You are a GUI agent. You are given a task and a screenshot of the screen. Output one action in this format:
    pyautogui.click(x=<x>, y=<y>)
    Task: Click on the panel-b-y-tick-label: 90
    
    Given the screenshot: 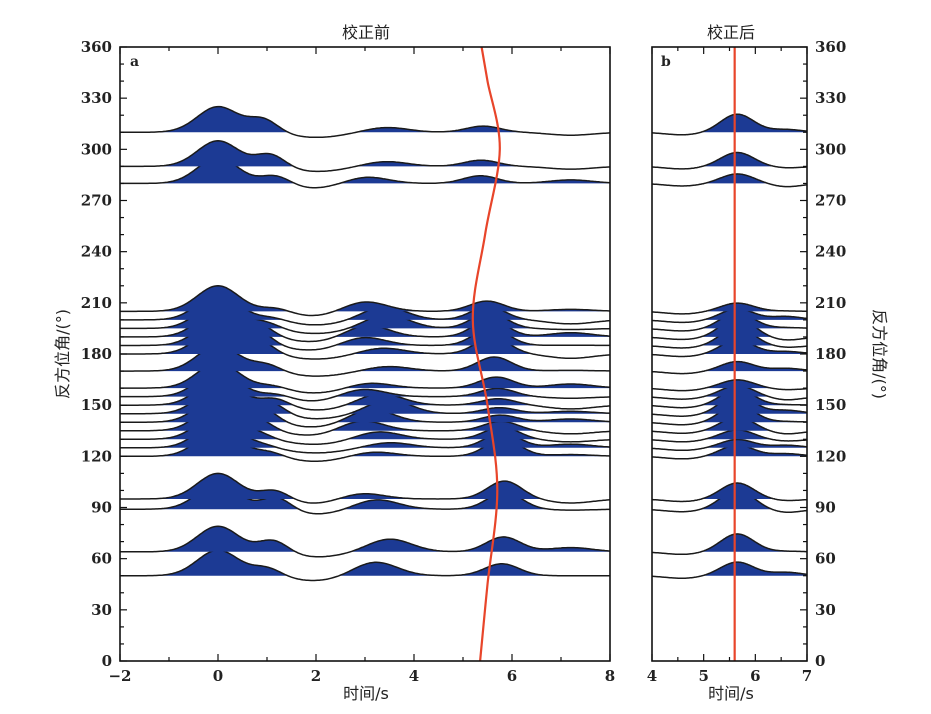 What is the action you would take?
    pyautogui.click(x=825, y=508)
    